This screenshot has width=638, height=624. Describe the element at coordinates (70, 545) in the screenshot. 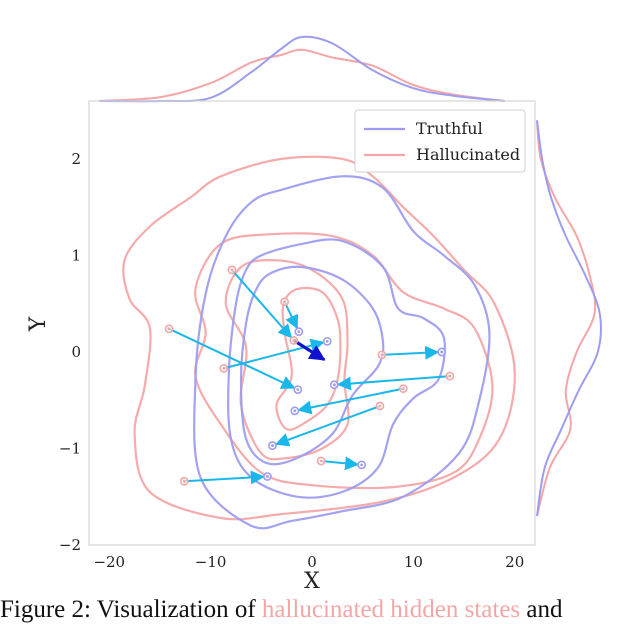

I see `y-tick-label: −2` at that location.